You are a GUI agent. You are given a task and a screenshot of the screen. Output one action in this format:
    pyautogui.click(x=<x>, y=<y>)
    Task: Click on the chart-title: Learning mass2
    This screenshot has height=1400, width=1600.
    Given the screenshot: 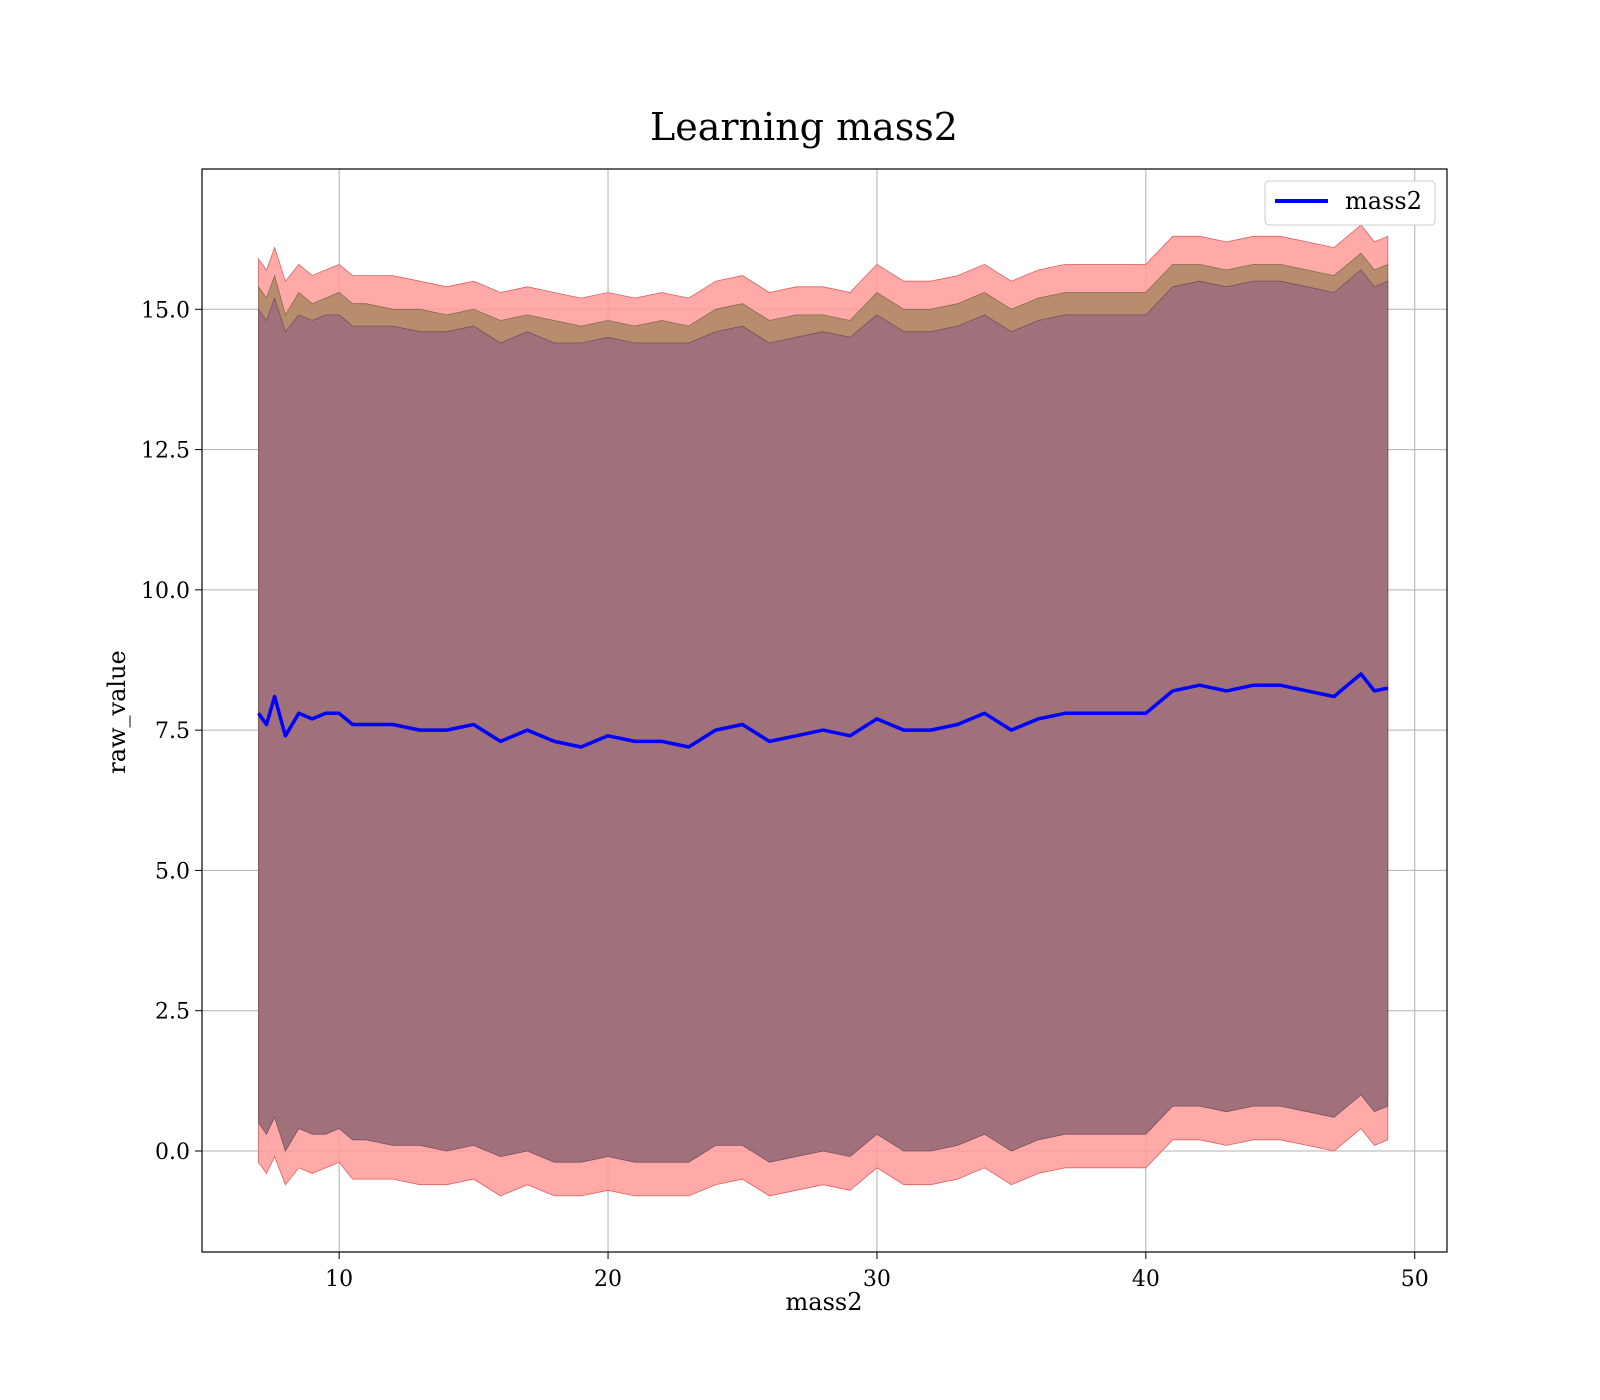 What is the action you would take?
    pyautogui.click(x=804, y=127)
    